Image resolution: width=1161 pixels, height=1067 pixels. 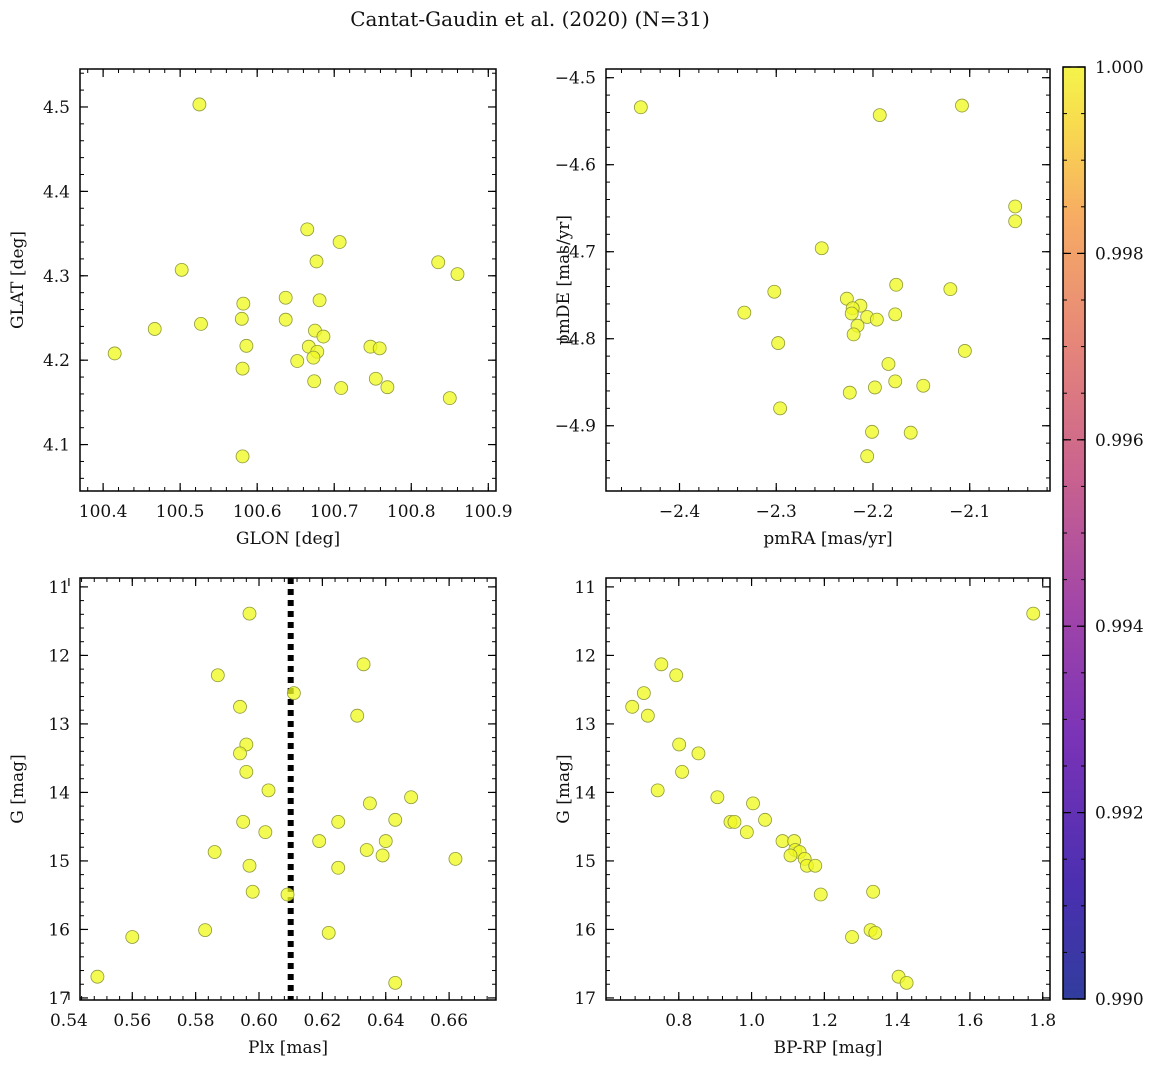 What do you see at coordinates (59, 656) in the screenshot?
I see `y-tick-label: 12` at bounding box center [59, 656].